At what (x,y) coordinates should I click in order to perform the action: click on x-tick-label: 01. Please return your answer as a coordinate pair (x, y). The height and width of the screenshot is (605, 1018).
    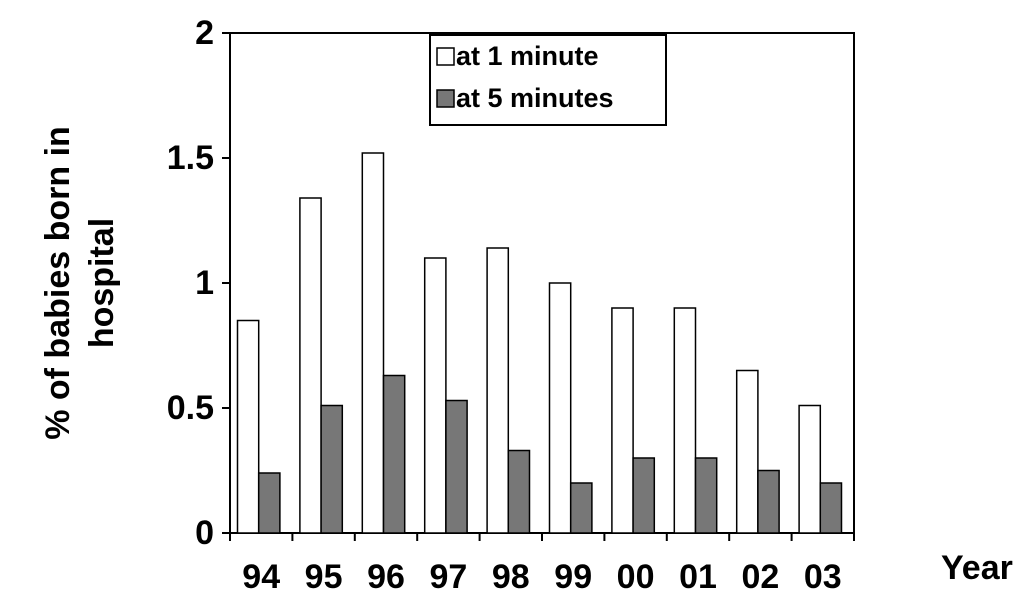
    Looking at the image, I should click on (698, 577).